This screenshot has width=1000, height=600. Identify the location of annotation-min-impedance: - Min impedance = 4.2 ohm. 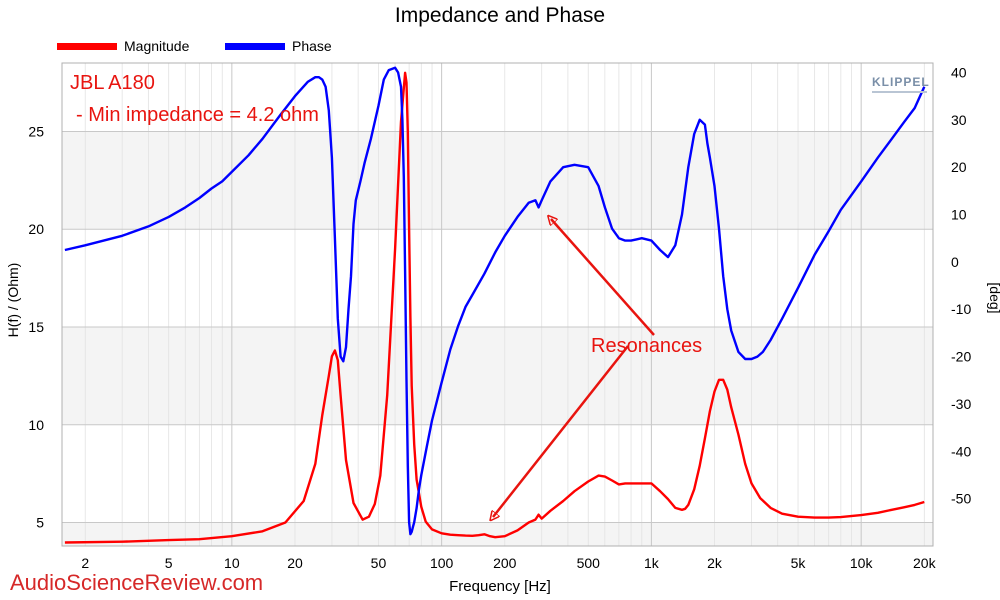
(197, 115).